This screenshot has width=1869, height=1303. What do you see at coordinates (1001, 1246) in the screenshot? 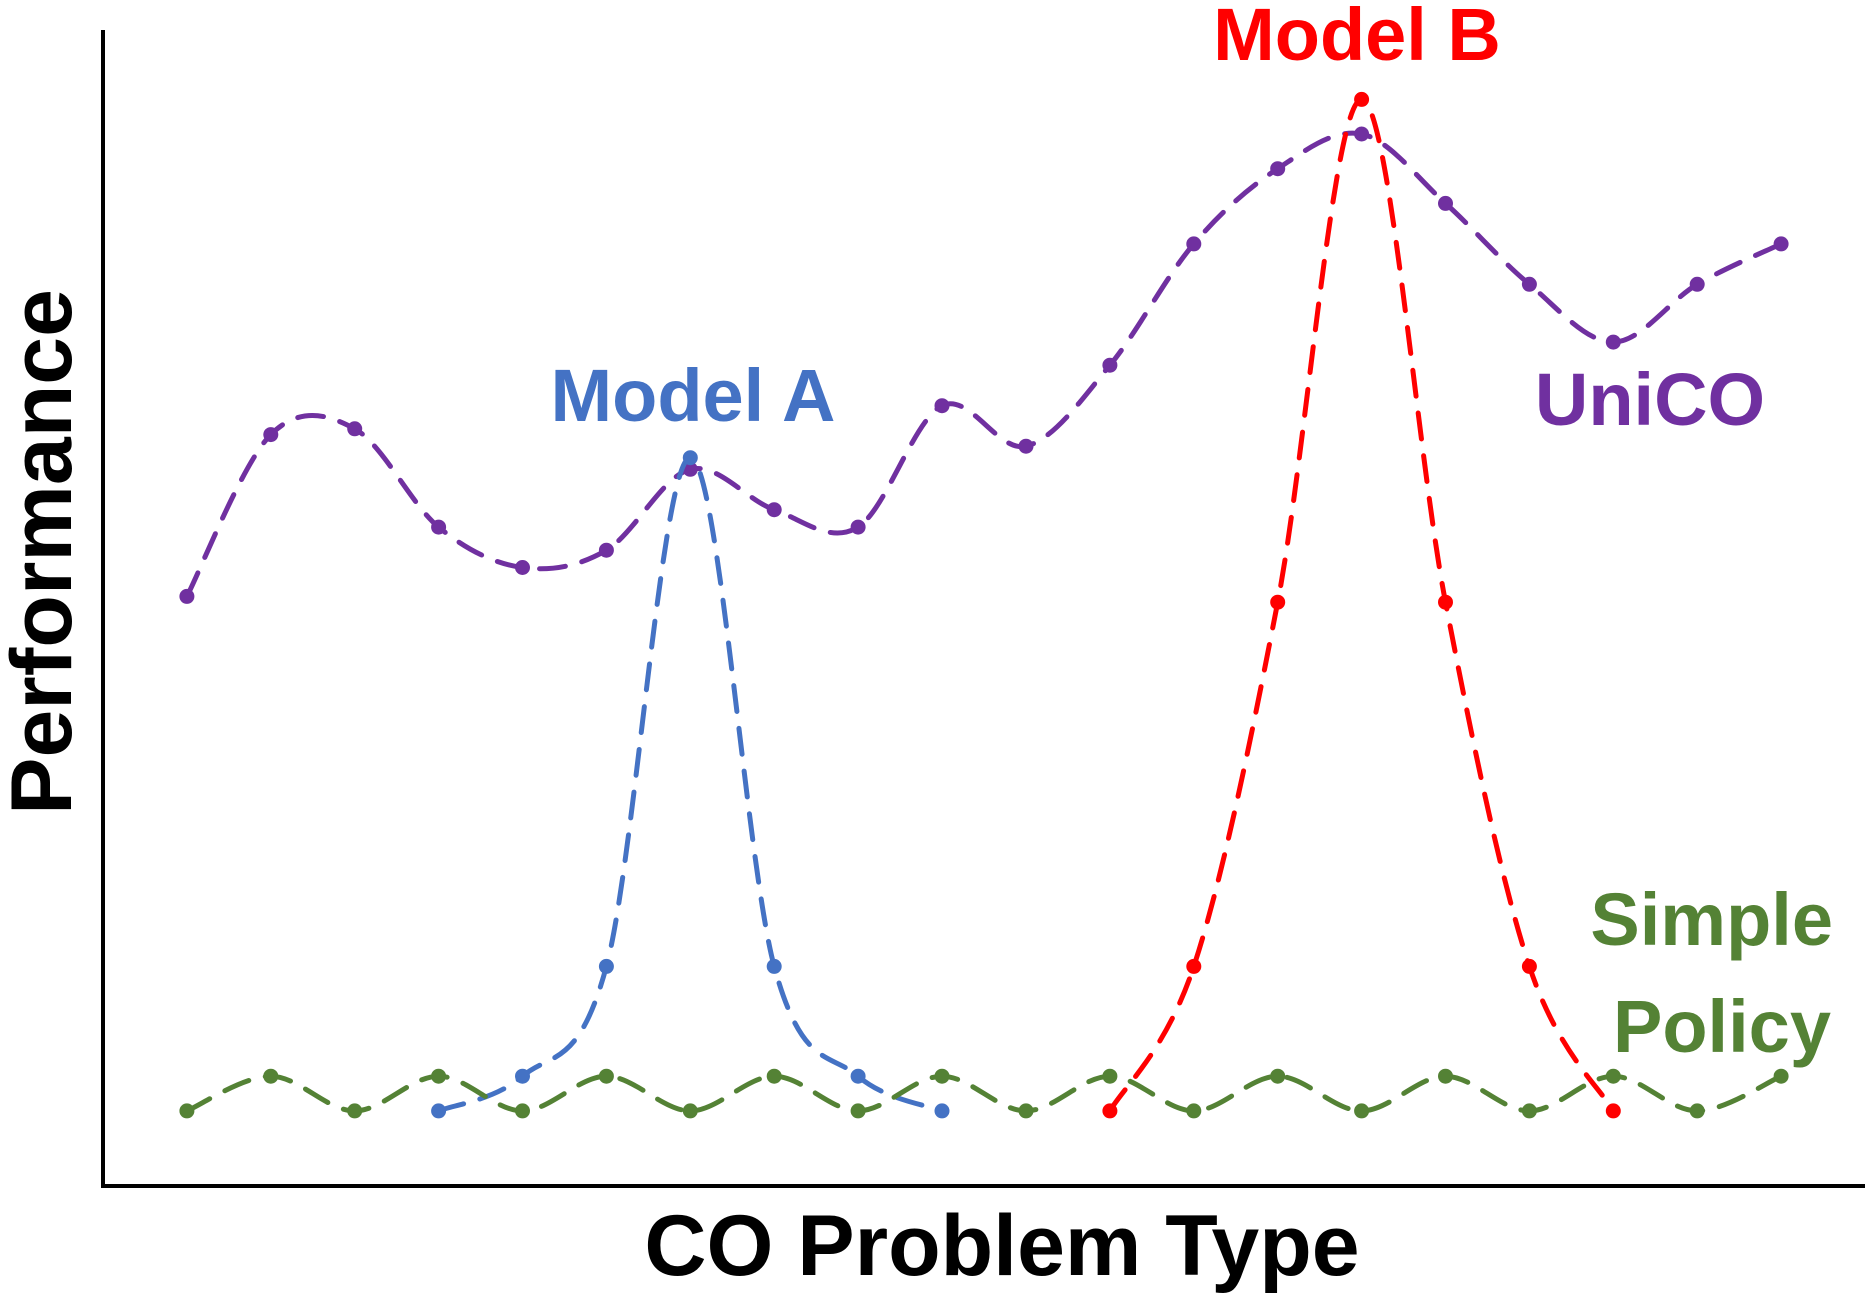
I see `x-axis-title: CO Problem Type` at bounding box center [1001, 1246].